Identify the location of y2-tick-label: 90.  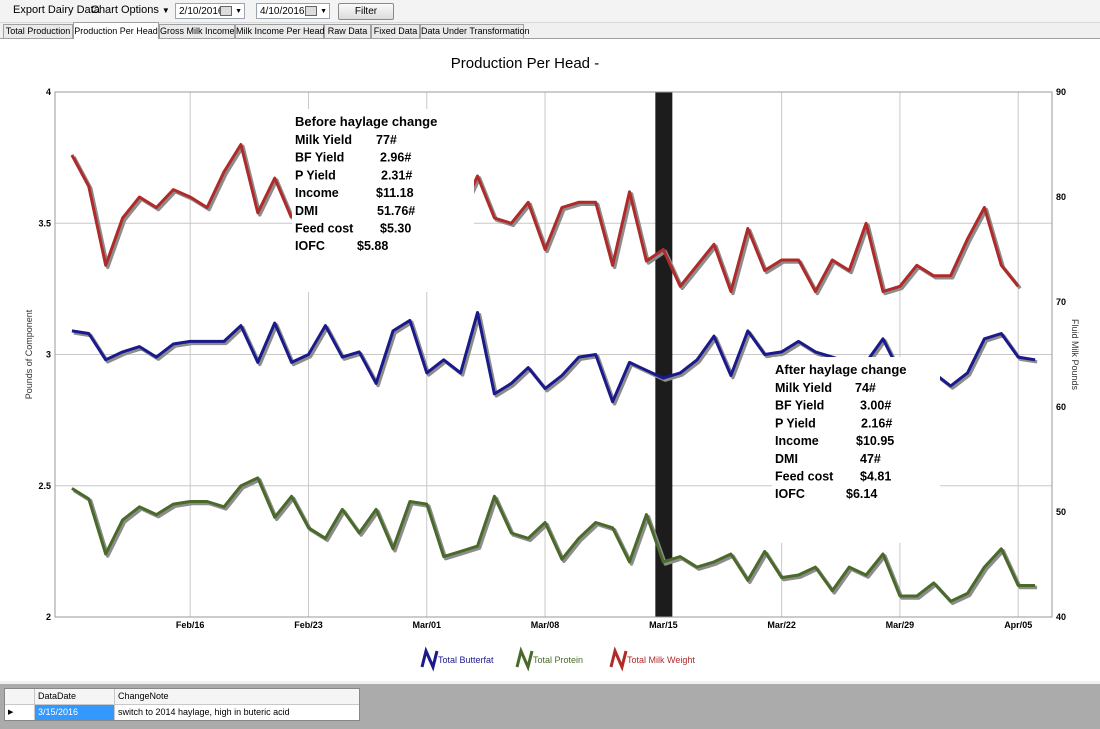
(1061, 92).